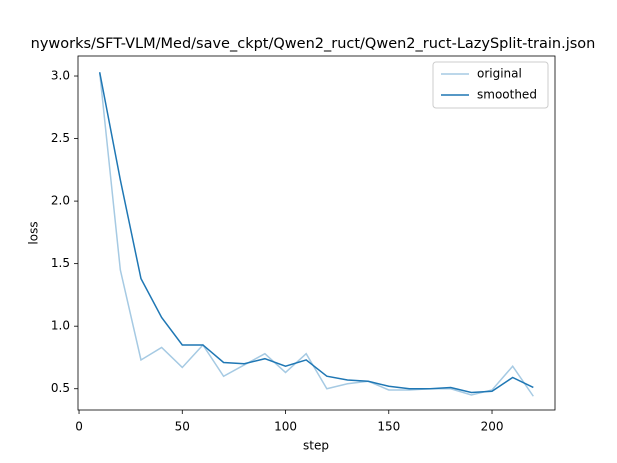 This screenshot has height=463, width=617. What do you see at coordinates (316, 446) in the screenshot?
I see `x-axis-label: step` at bounding box center [316, 446].